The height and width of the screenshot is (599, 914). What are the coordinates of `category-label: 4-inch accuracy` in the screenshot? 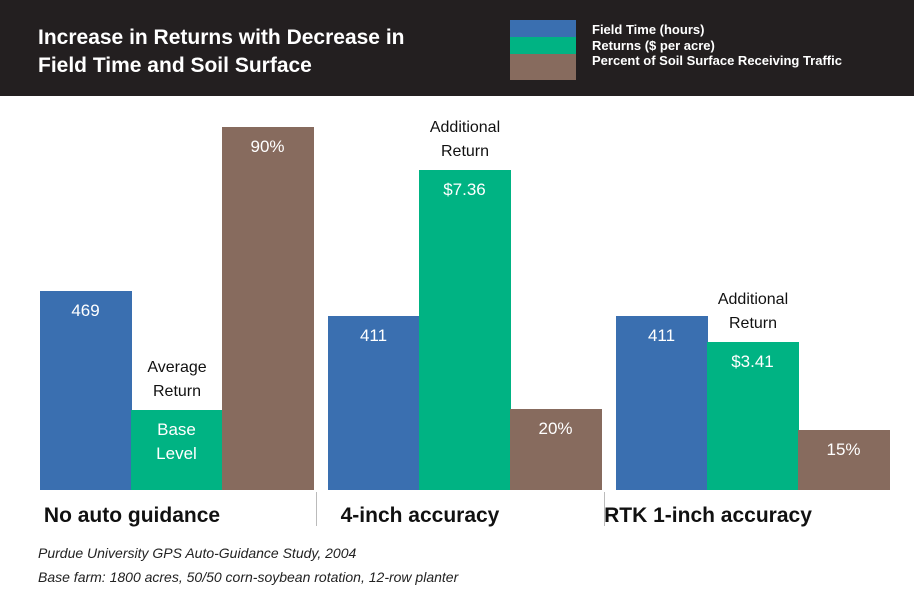 It's located at (420, 515).